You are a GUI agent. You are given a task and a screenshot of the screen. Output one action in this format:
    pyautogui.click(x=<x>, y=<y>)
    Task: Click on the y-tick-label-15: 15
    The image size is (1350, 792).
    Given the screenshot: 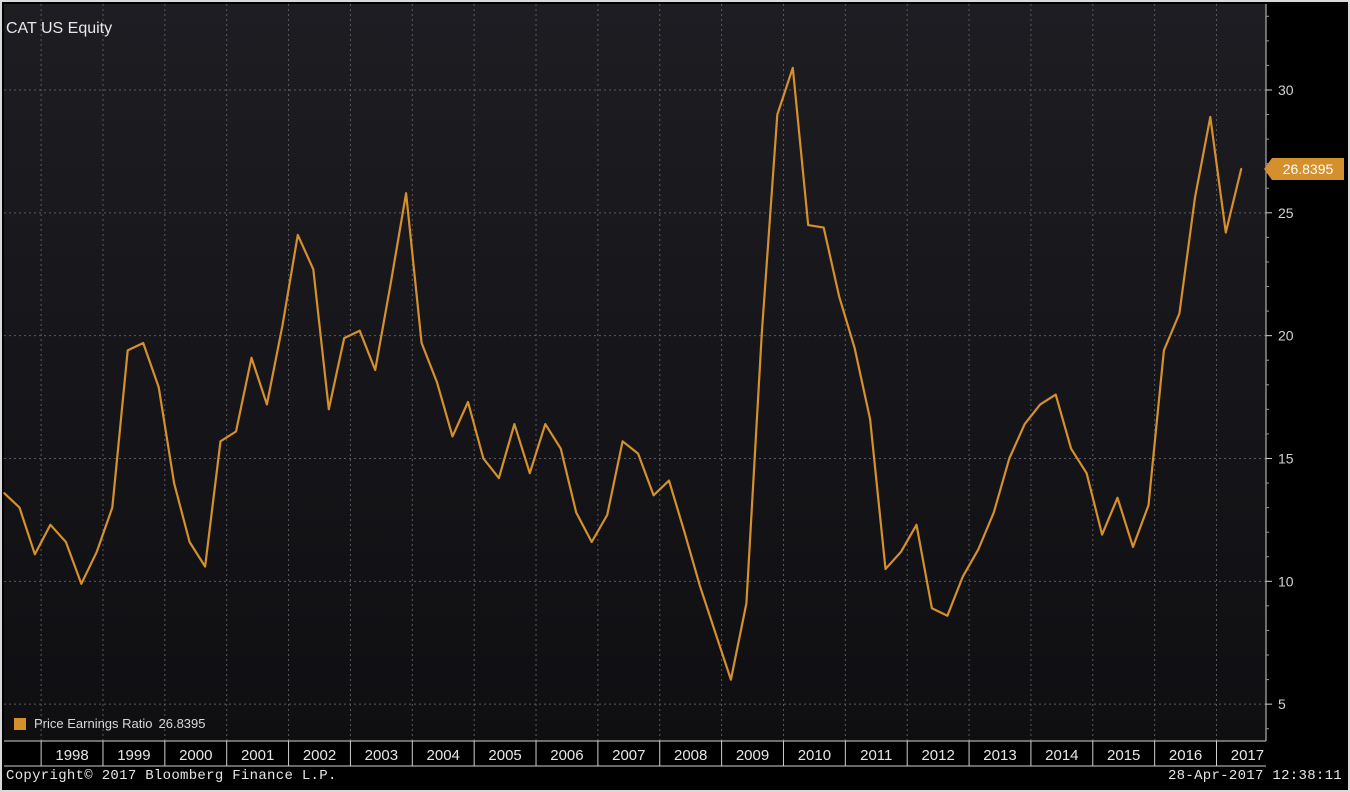 What is the action you would take?
    pyautogui.click(x=1286, y=458)
    